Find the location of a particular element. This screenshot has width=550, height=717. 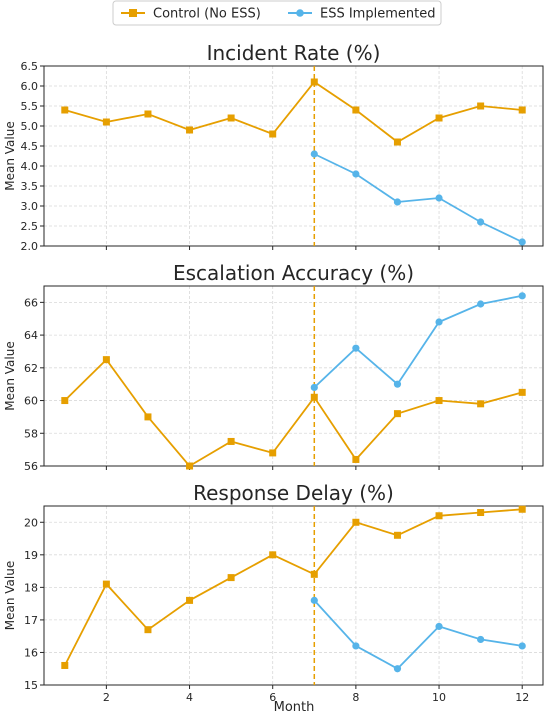

y-tick-label: 60 is located at coordinates (31, 401).